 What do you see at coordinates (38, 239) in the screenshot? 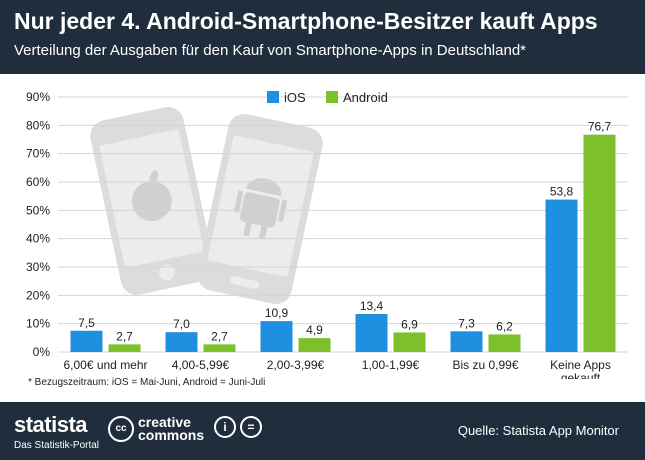
I see `y-tick-label: 40%` at bounding box center [38, 239].